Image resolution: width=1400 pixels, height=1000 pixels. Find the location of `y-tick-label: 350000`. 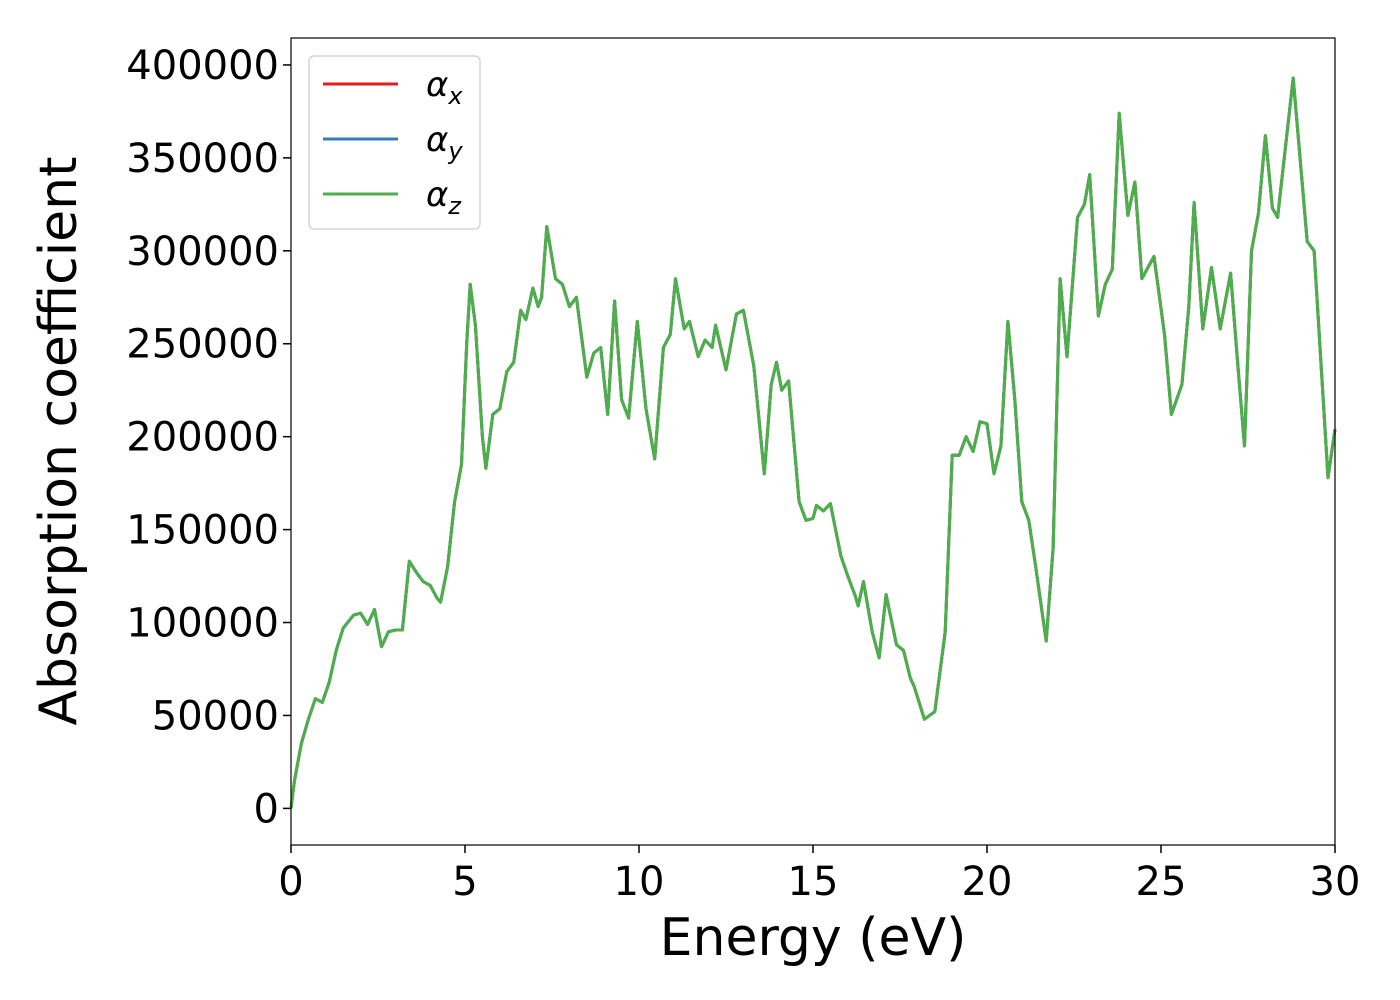

y-tick-label: 350000 is located at coordinates (202, 159).